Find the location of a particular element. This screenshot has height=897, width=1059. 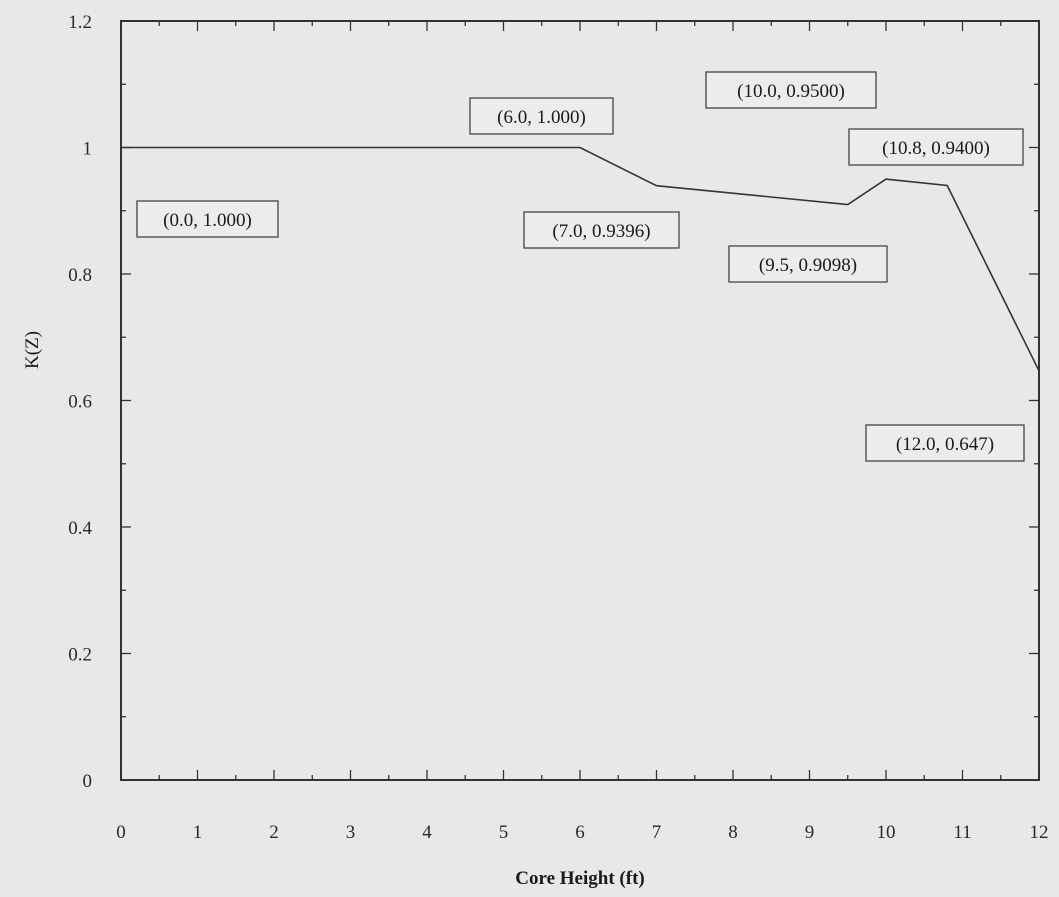

x-tick-label: 12 is located at coordinates (1039, 832).